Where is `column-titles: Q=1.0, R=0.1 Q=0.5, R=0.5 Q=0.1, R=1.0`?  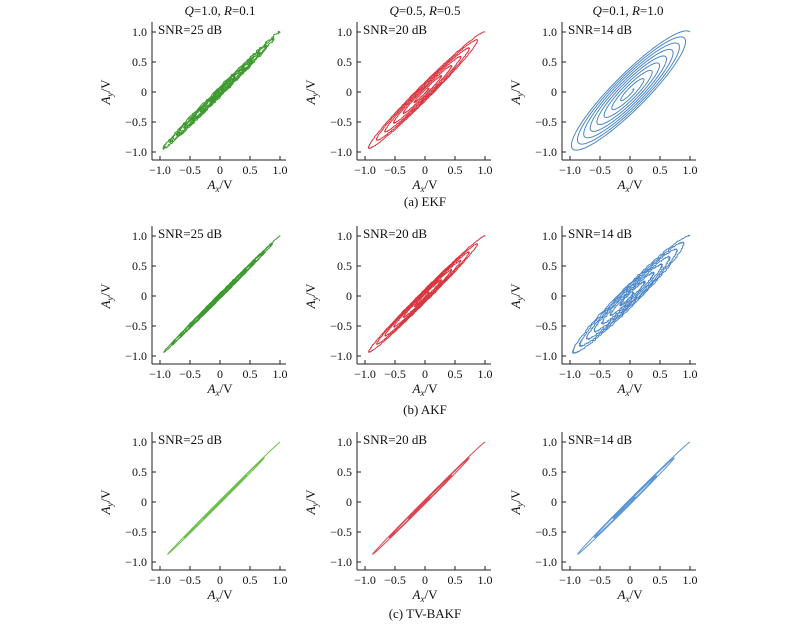
column-titles: Q=1.0, R=0.1 Q=0.5, R=0.5 Q=0.1, R=1.0 is located at coordinates (423, 10).